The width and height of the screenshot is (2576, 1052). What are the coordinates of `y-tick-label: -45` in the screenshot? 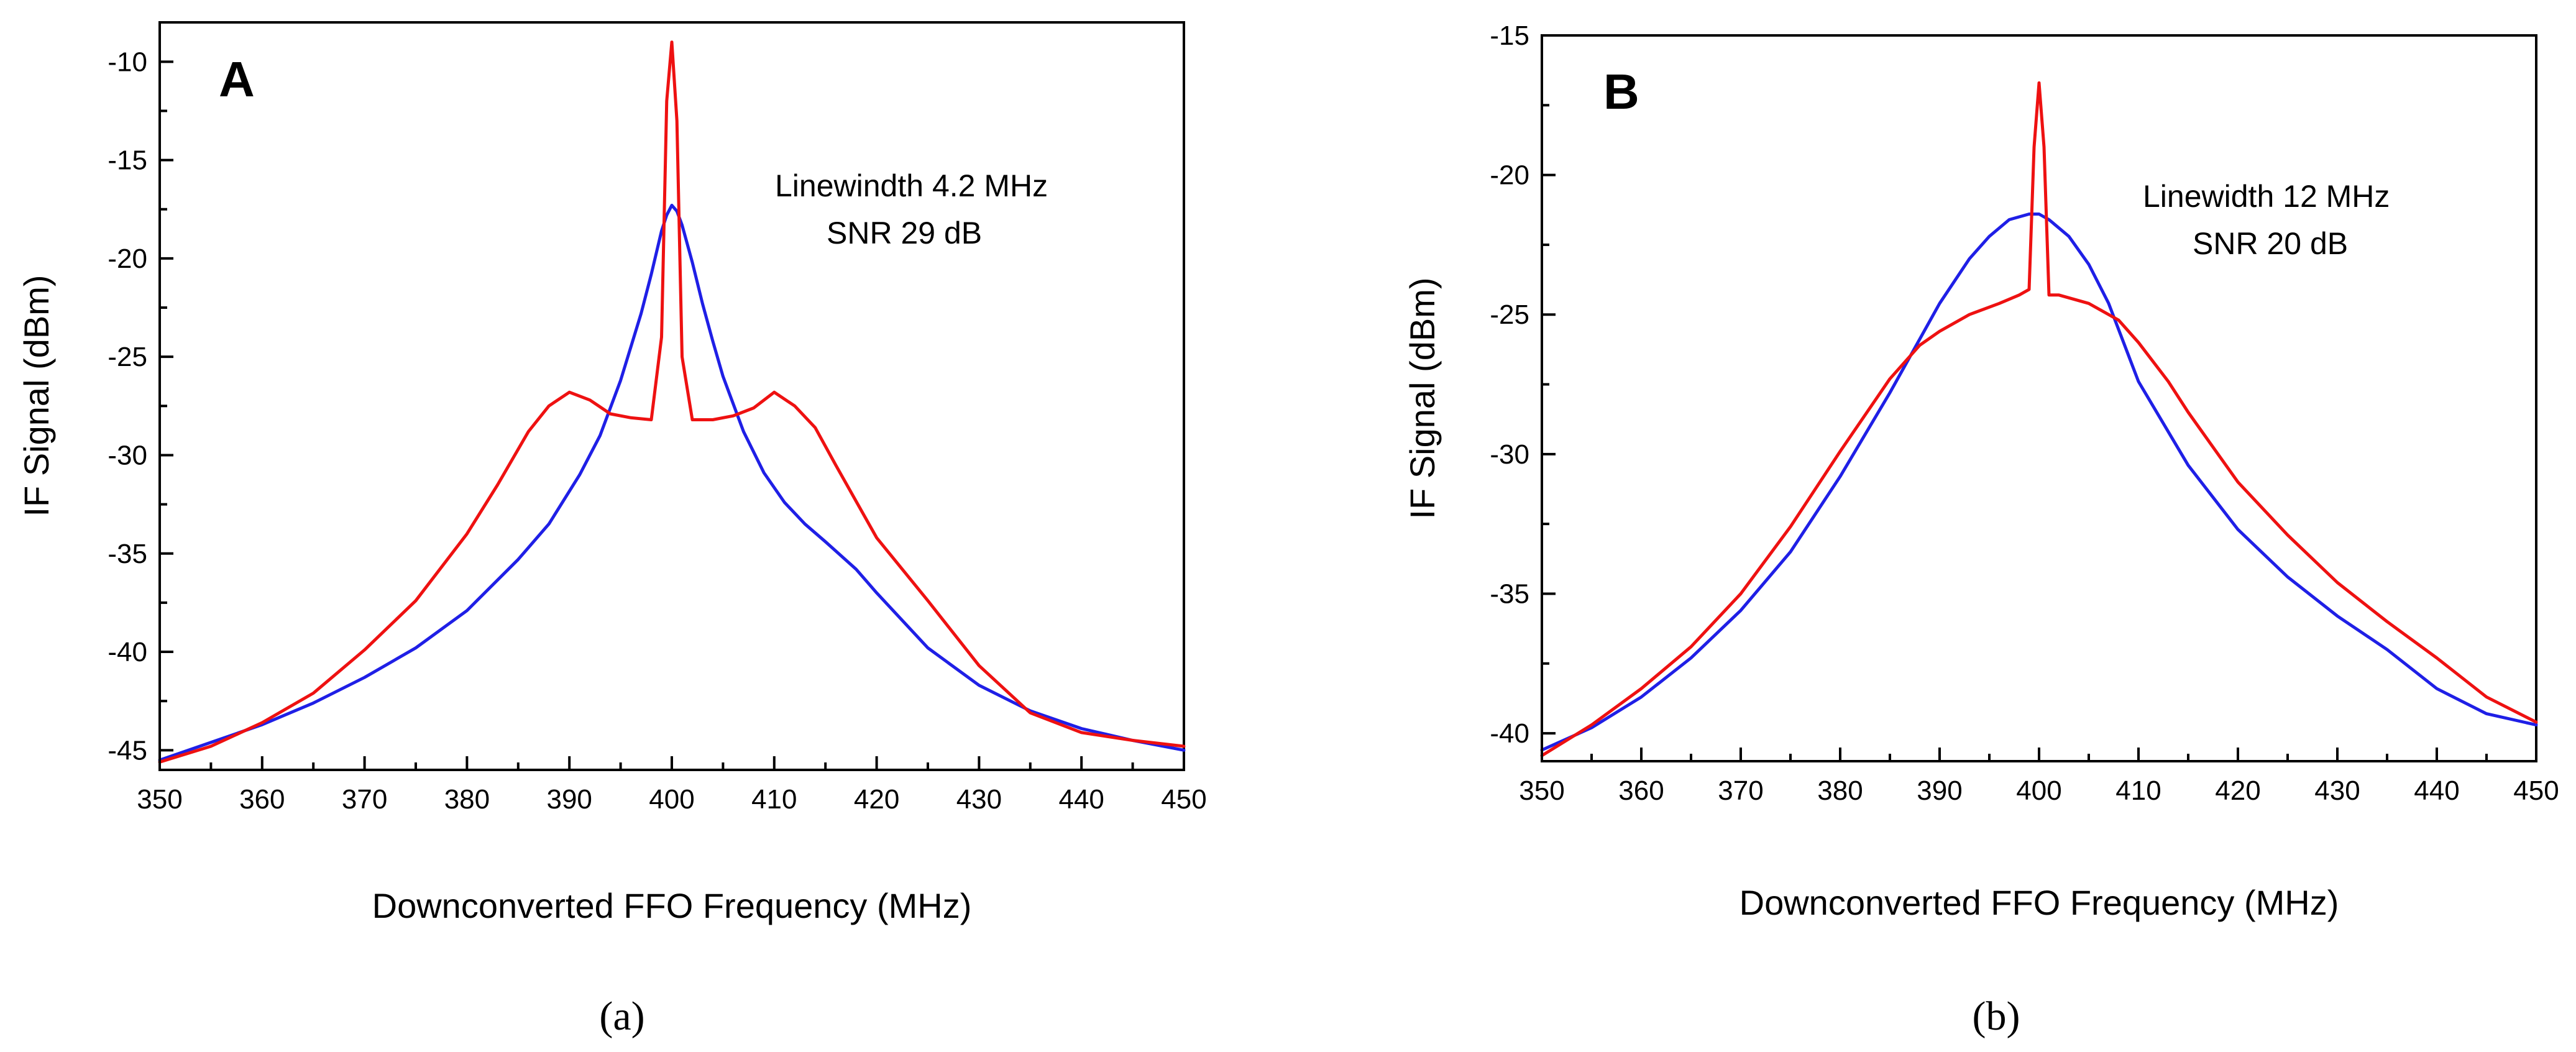 It's located at (127, 750).